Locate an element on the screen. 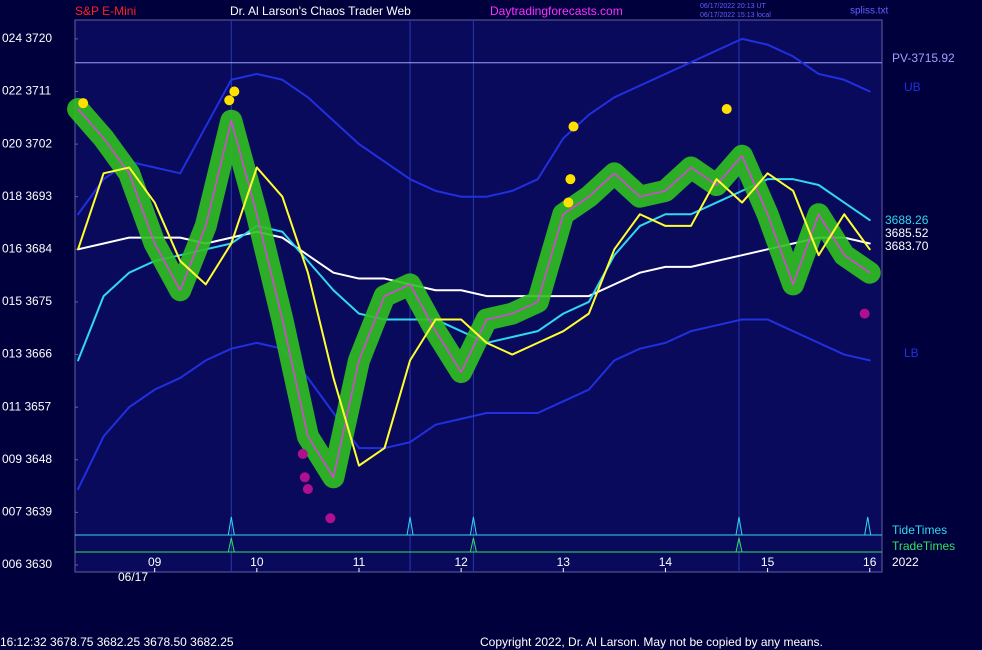  y-tick-label: 015 3675 is located at coordinates (27, 301).